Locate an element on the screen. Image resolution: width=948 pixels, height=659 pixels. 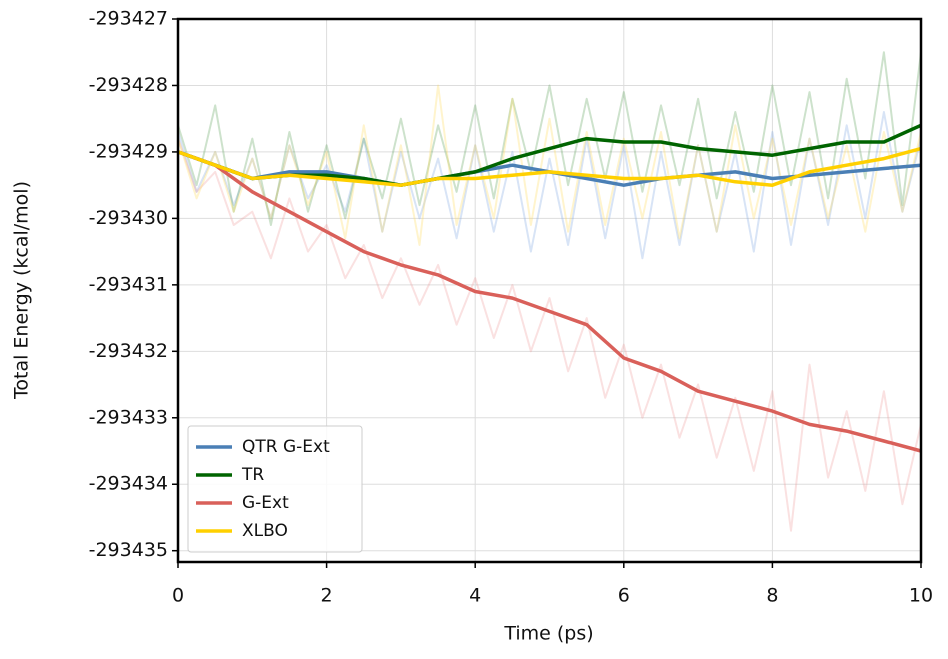
y-tick-label: -293435 is located at coordinates (128, 550).